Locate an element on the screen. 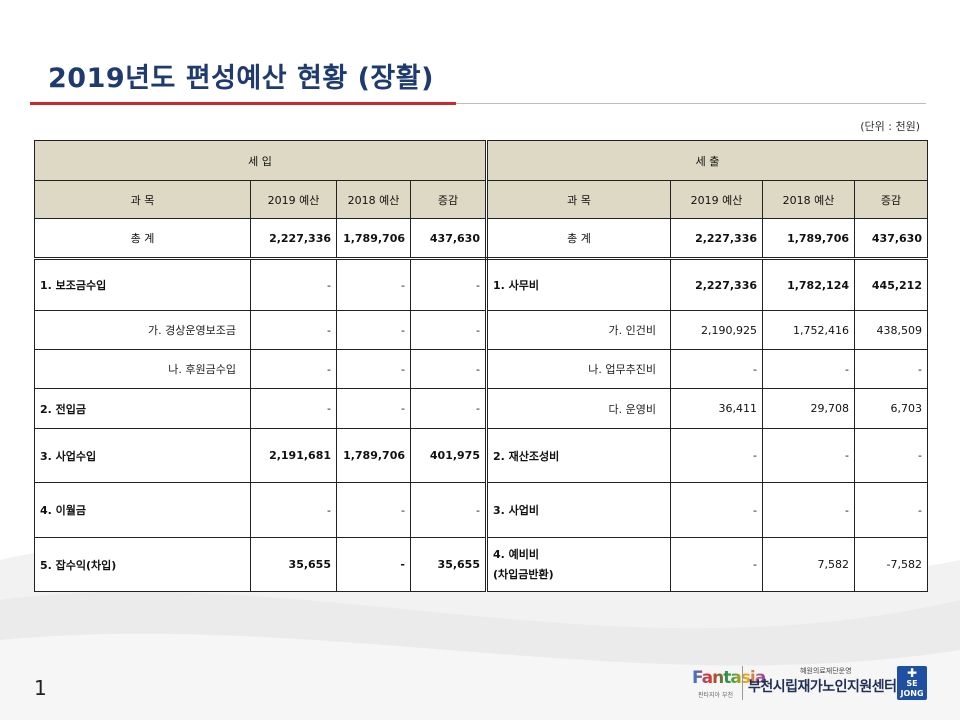  sejong-logo-line1: SE is located at coordinates (912, 683).